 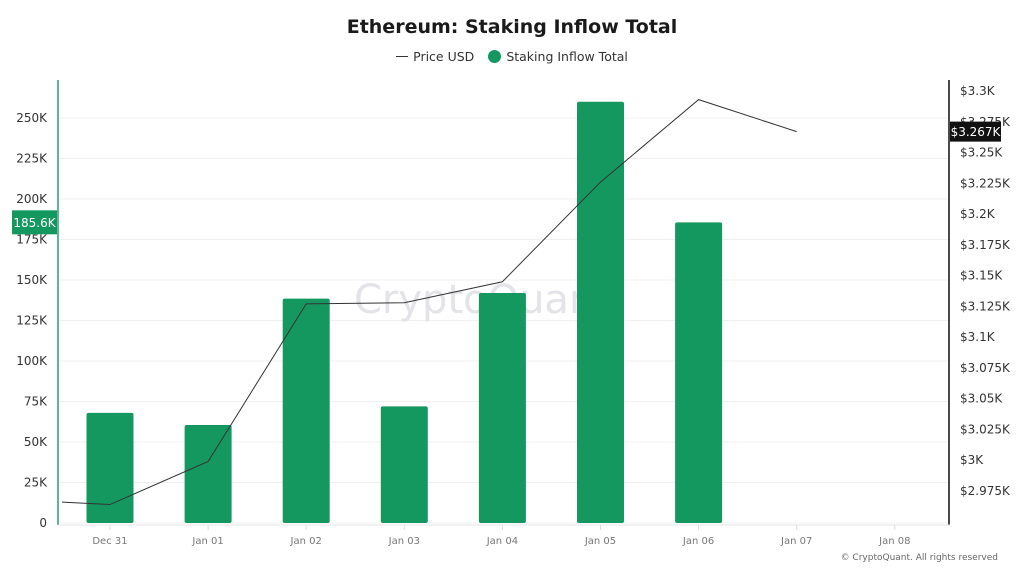 I want to click on right-axis-tick: $3.1K, so click(x=978, y=337).